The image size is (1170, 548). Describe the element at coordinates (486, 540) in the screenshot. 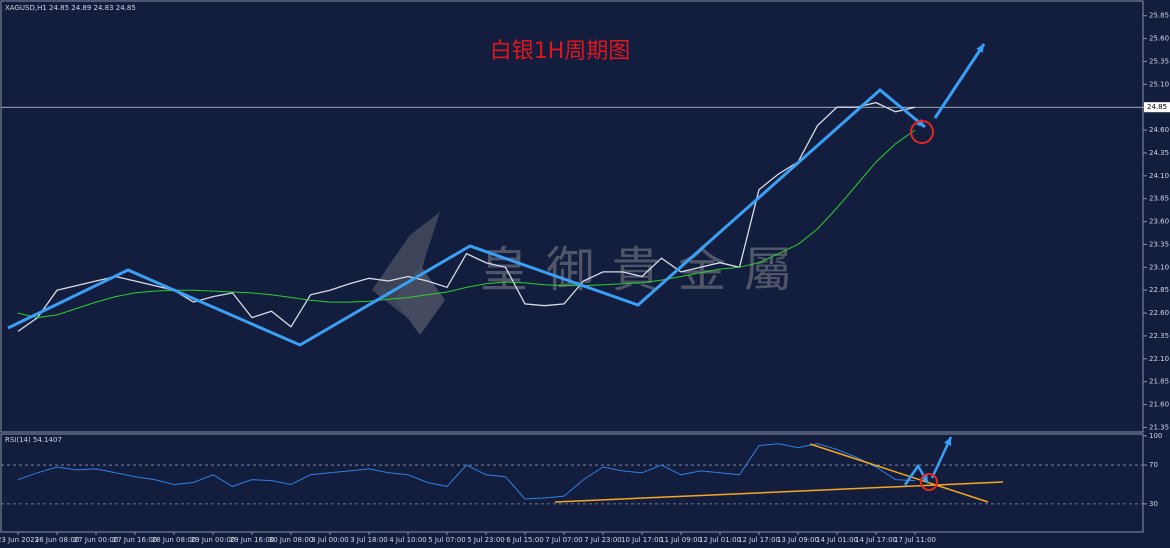

I see `x-tick-label: 5 Jul 23:00` at that location.